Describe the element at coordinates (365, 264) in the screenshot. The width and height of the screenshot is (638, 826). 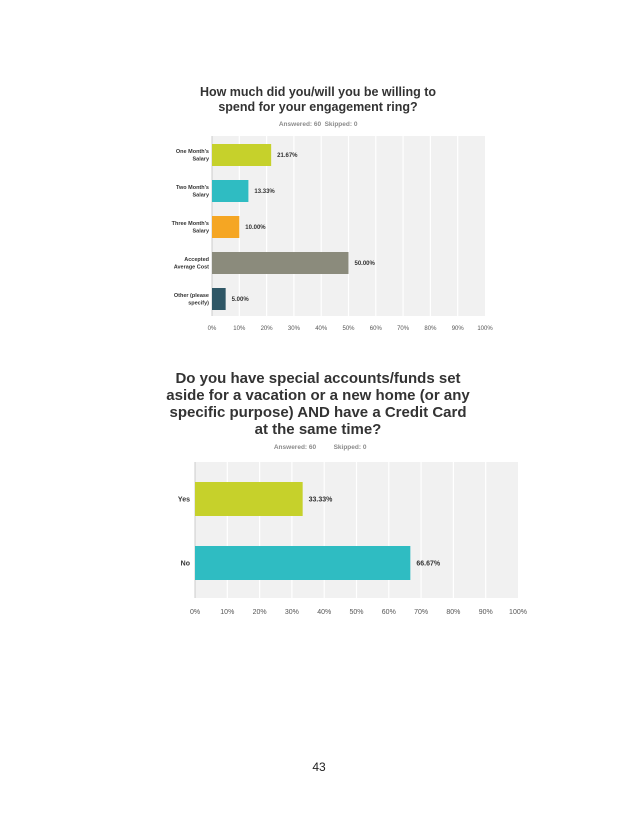
I see `bar-value-label: 50.00%` at that location.